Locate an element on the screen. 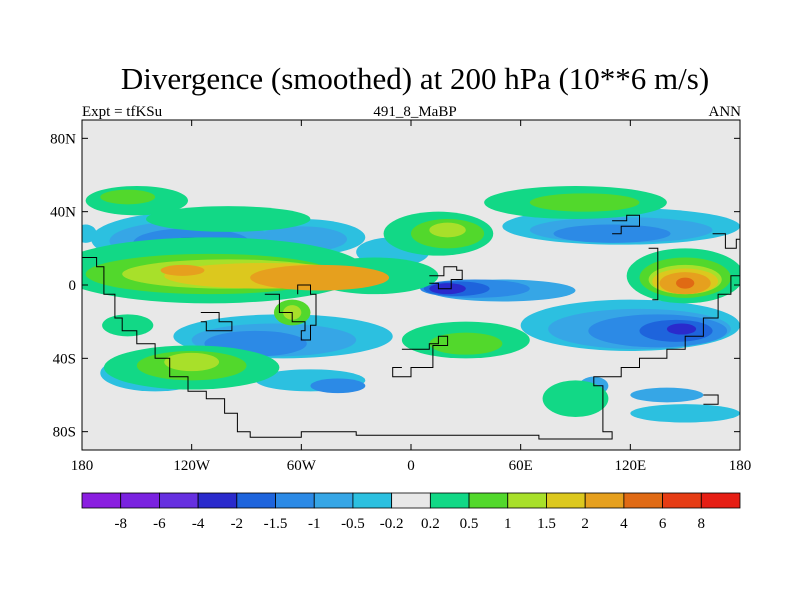  colorbar-label: -2 is located at coordinates (237, 524).